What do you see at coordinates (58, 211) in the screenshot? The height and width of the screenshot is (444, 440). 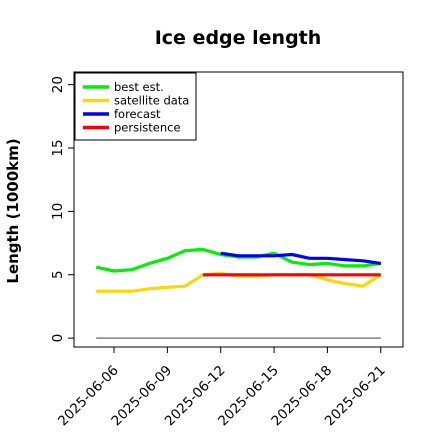 I see `y-tick-label: 10` at bounding box center [58, 211].